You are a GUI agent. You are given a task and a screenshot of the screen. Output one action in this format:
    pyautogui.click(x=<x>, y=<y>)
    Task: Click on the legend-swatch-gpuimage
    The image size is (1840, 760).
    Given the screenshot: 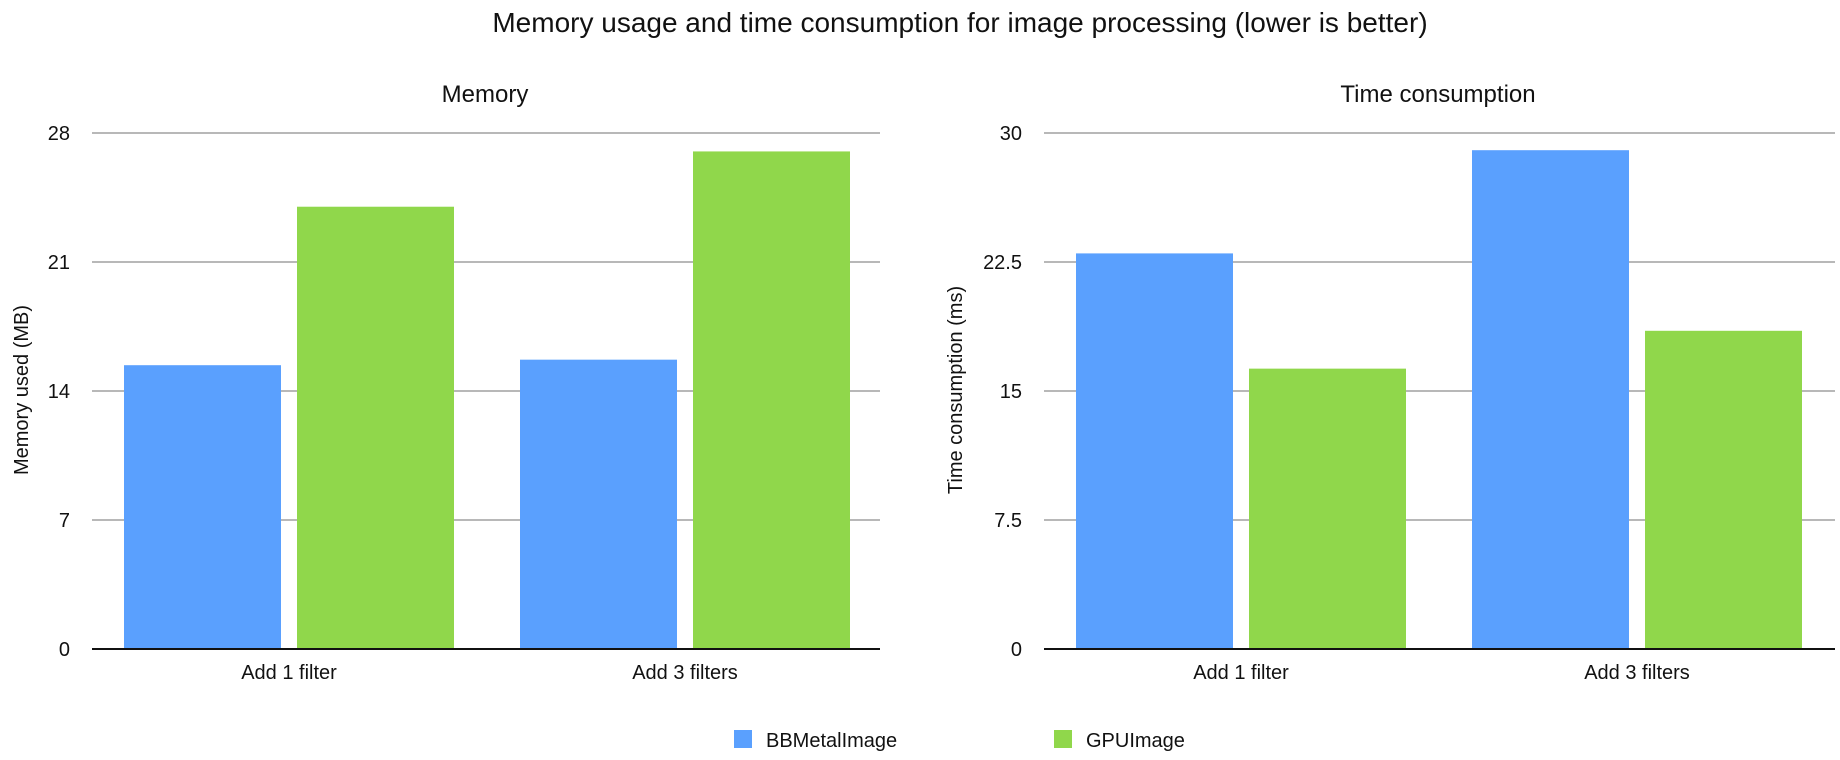 What is the action you would take?
    pyautogui.click(x=1063, y=739)
    